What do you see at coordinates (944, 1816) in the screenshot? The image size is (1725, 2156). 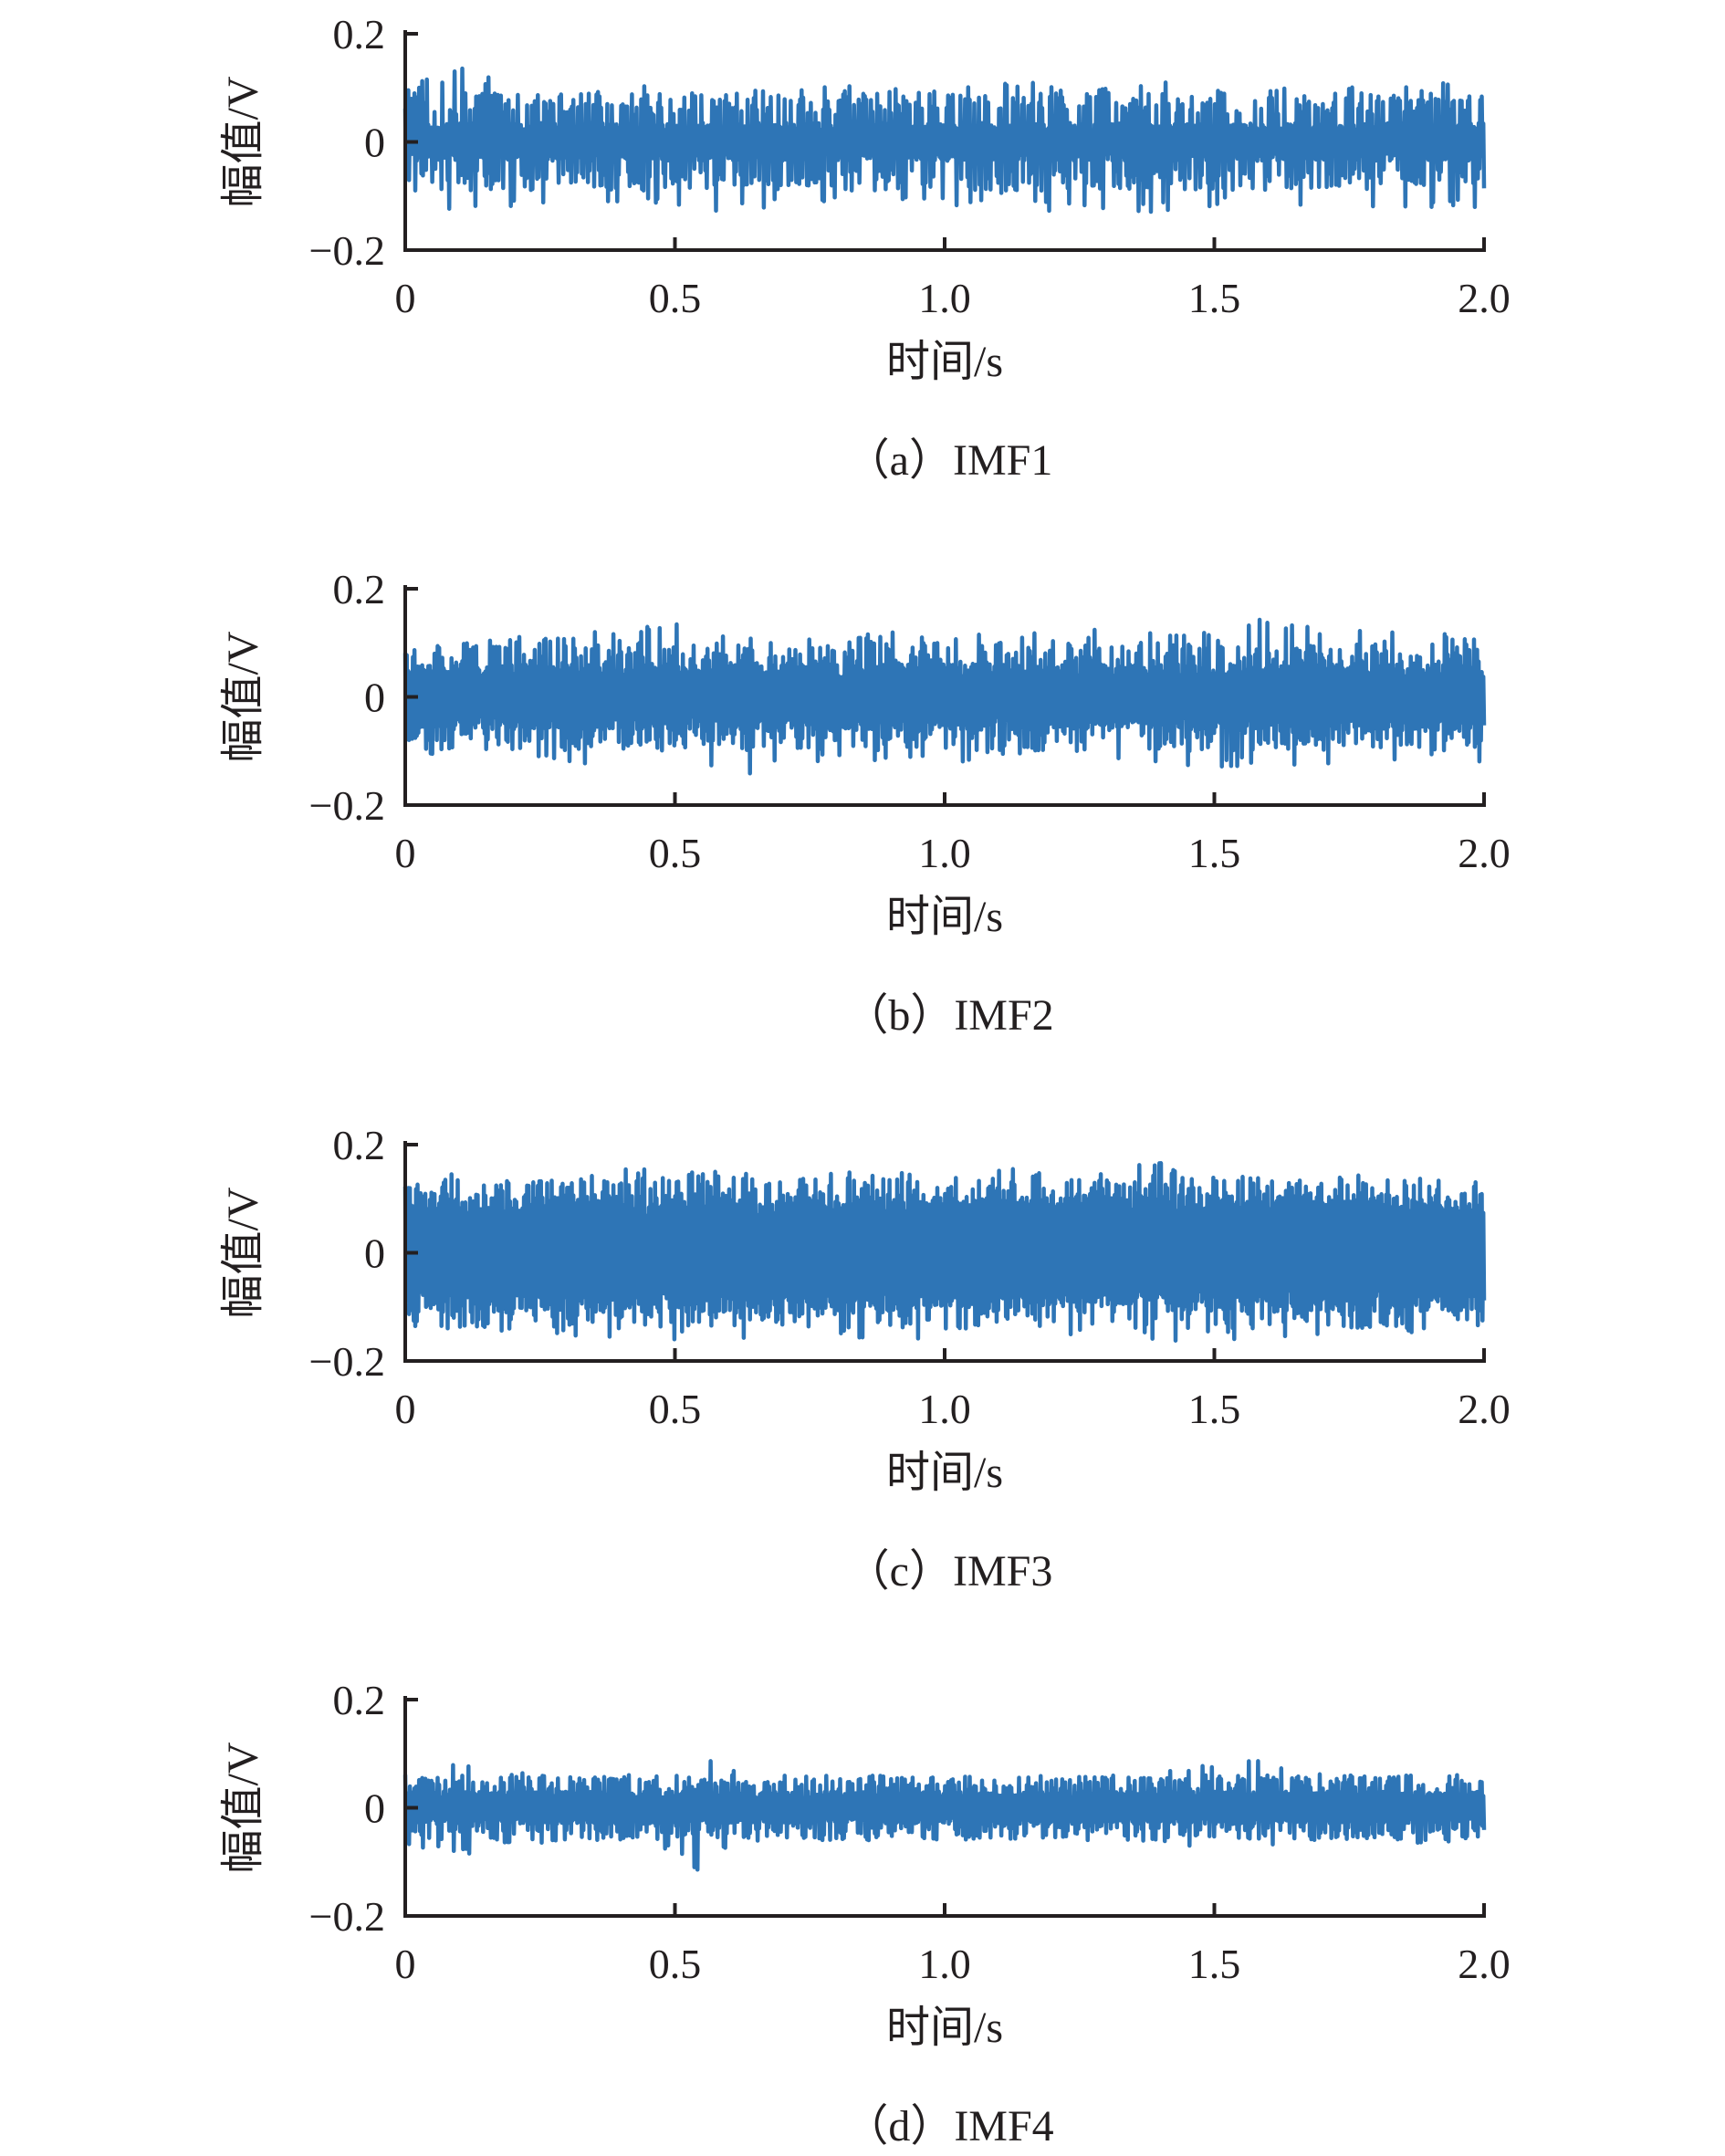 I see `series-line-imf4` at bounding box center [944, 1816].